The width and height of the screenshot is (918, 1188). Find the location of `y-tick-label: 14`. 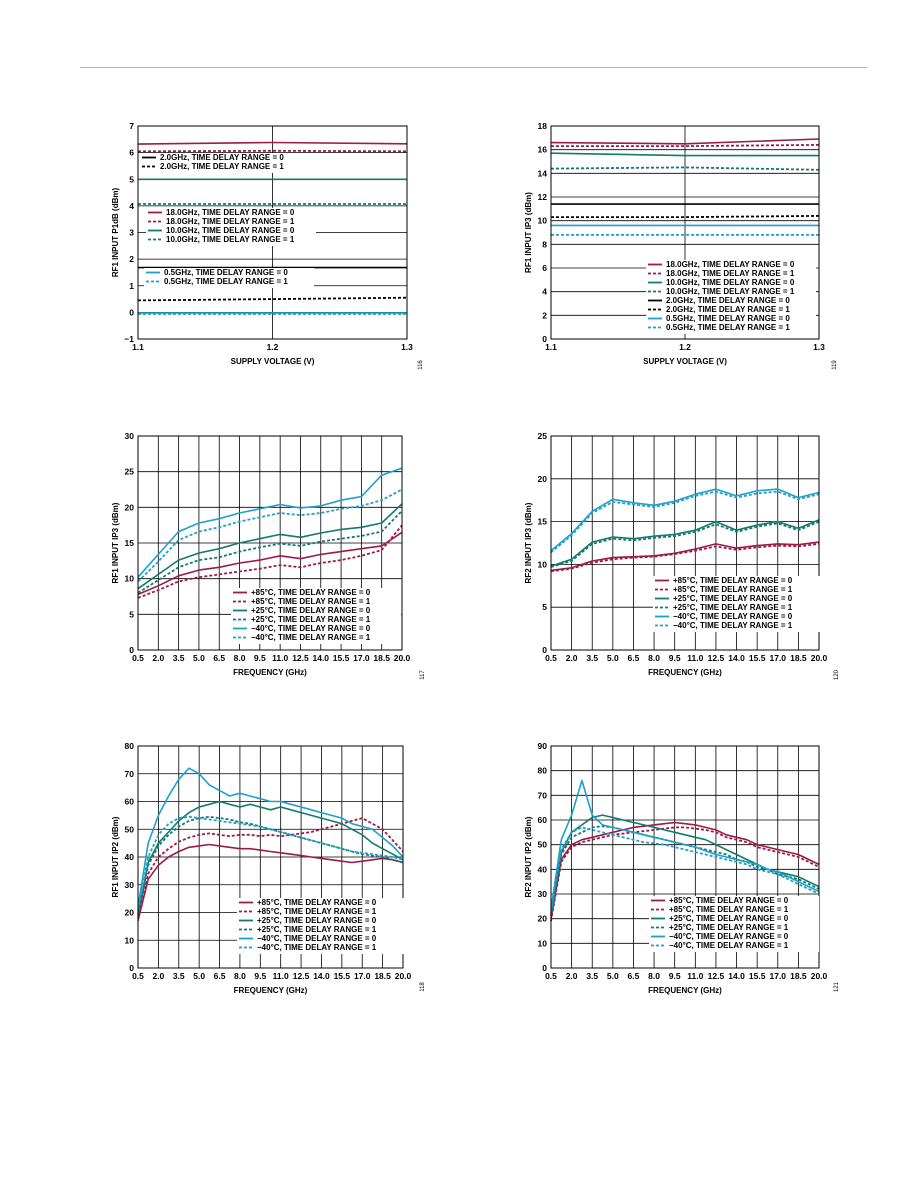

y-tick-label: 14 is located at coordinates (543, 173).